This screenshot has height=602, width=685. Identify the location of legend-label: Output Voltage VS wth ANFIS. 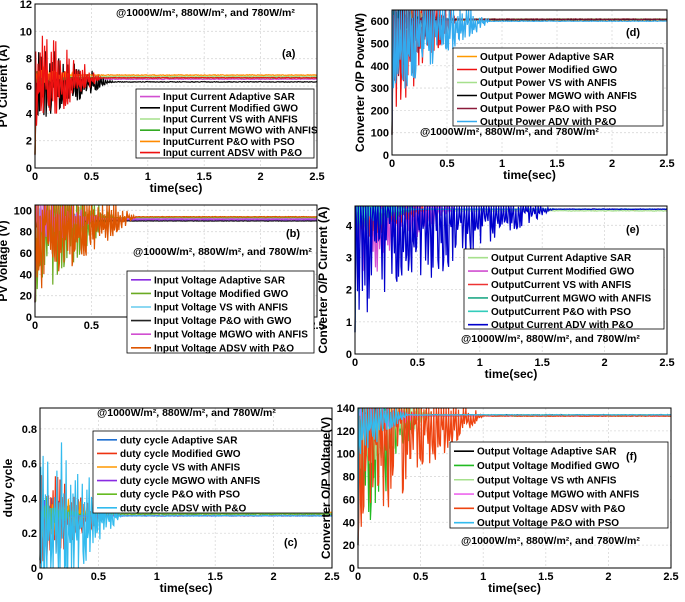
(547, 480).